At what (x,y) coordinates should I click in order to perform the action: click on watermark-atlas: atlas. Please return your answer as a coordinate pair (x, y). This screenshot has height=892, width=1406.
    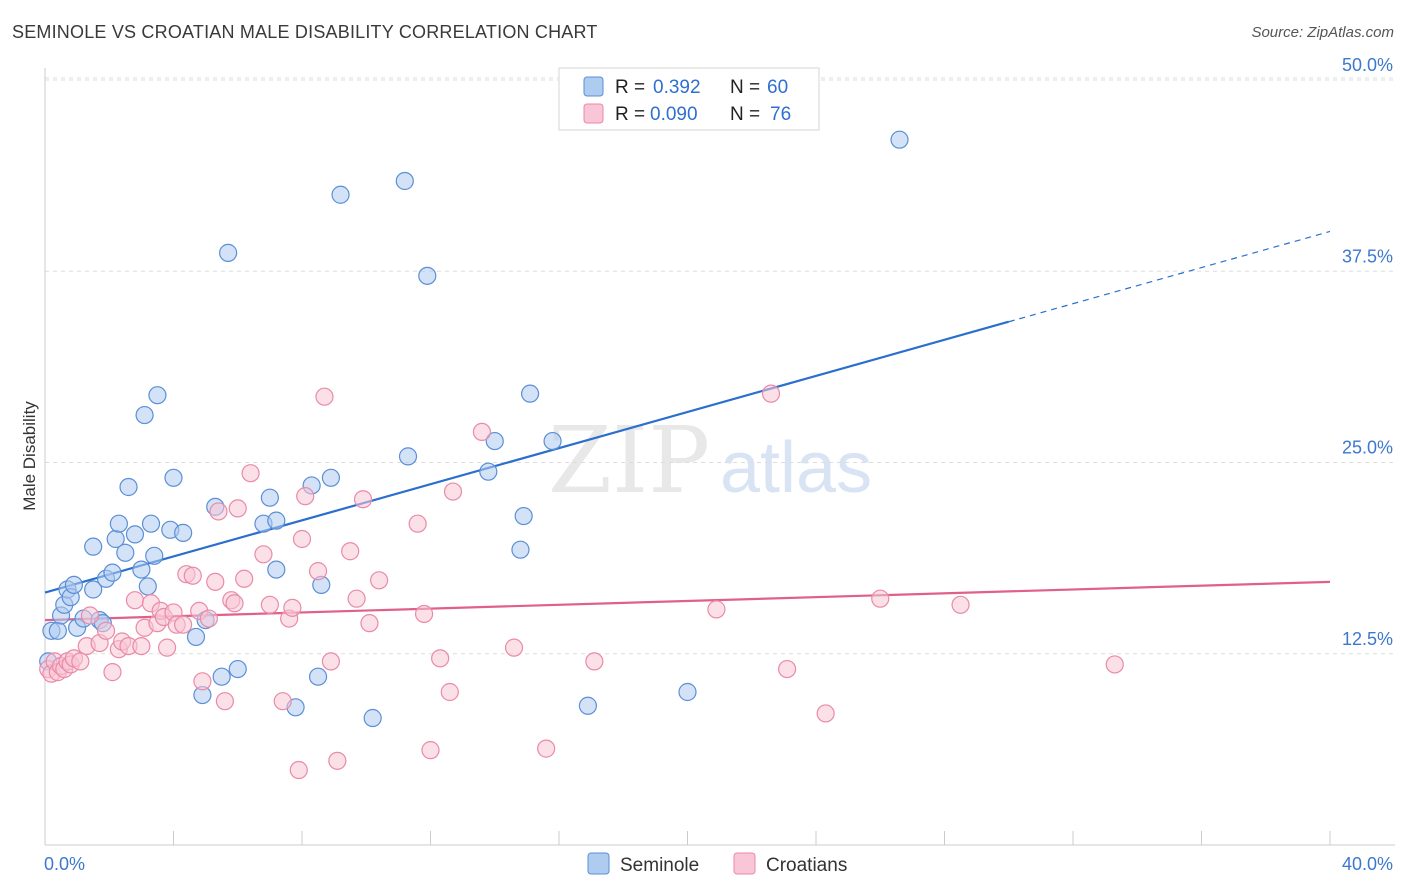
    Looking at the image, I should click on (796, 468).